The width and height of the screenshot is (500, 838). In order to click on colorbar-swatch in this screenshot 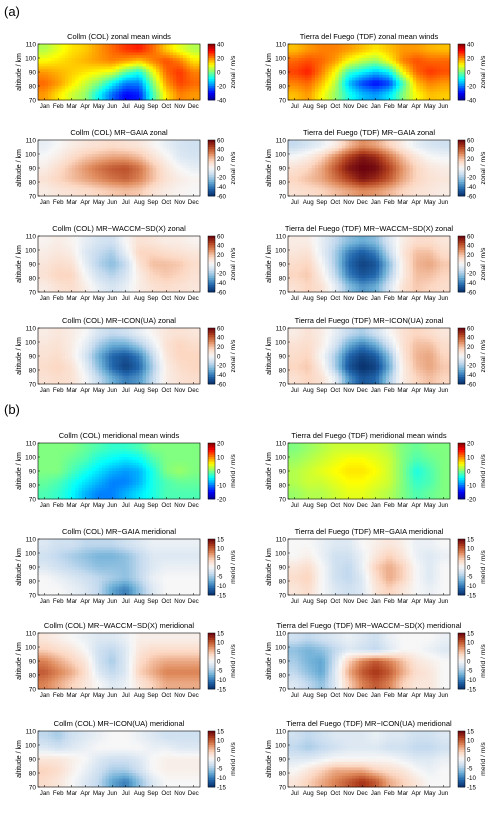, I will do `click(461, 141)`.